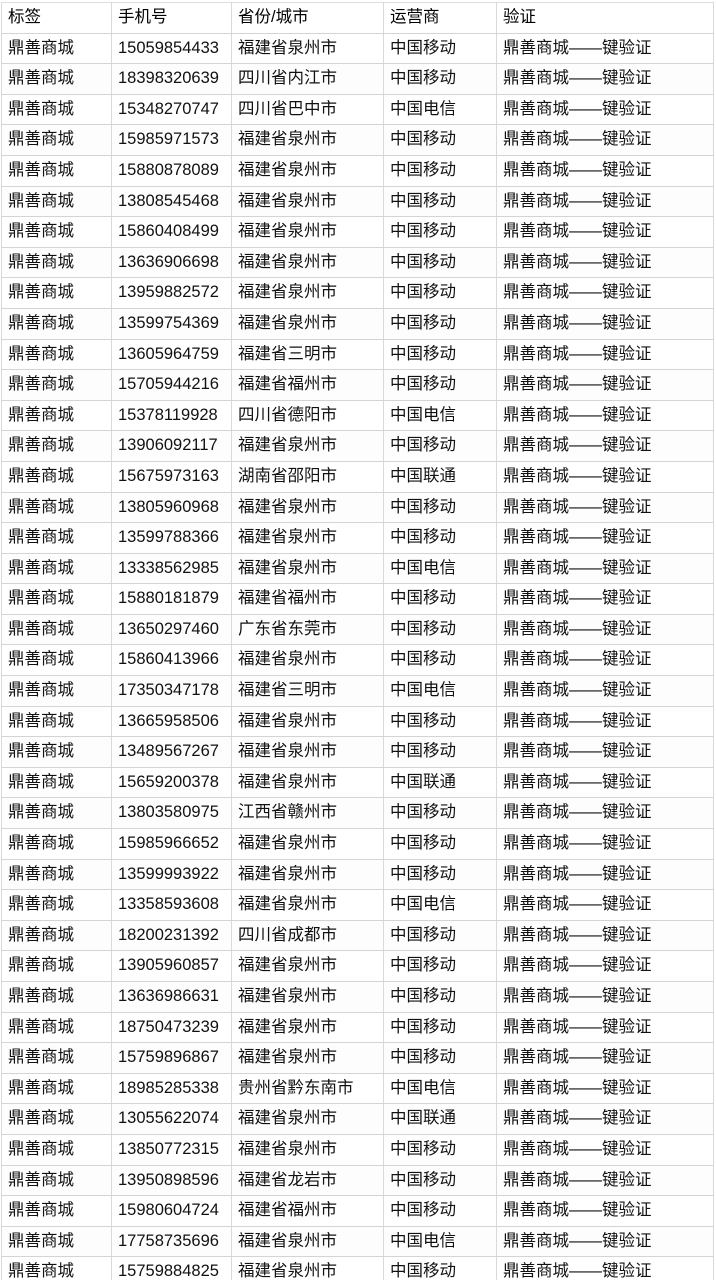 The height and width of the screenshot is (1280, 716). I want to click on table-row: 鼎善商城 15880181879 福建省福州市 中国移动 鼎善商城——键验证, so click(357, 599).